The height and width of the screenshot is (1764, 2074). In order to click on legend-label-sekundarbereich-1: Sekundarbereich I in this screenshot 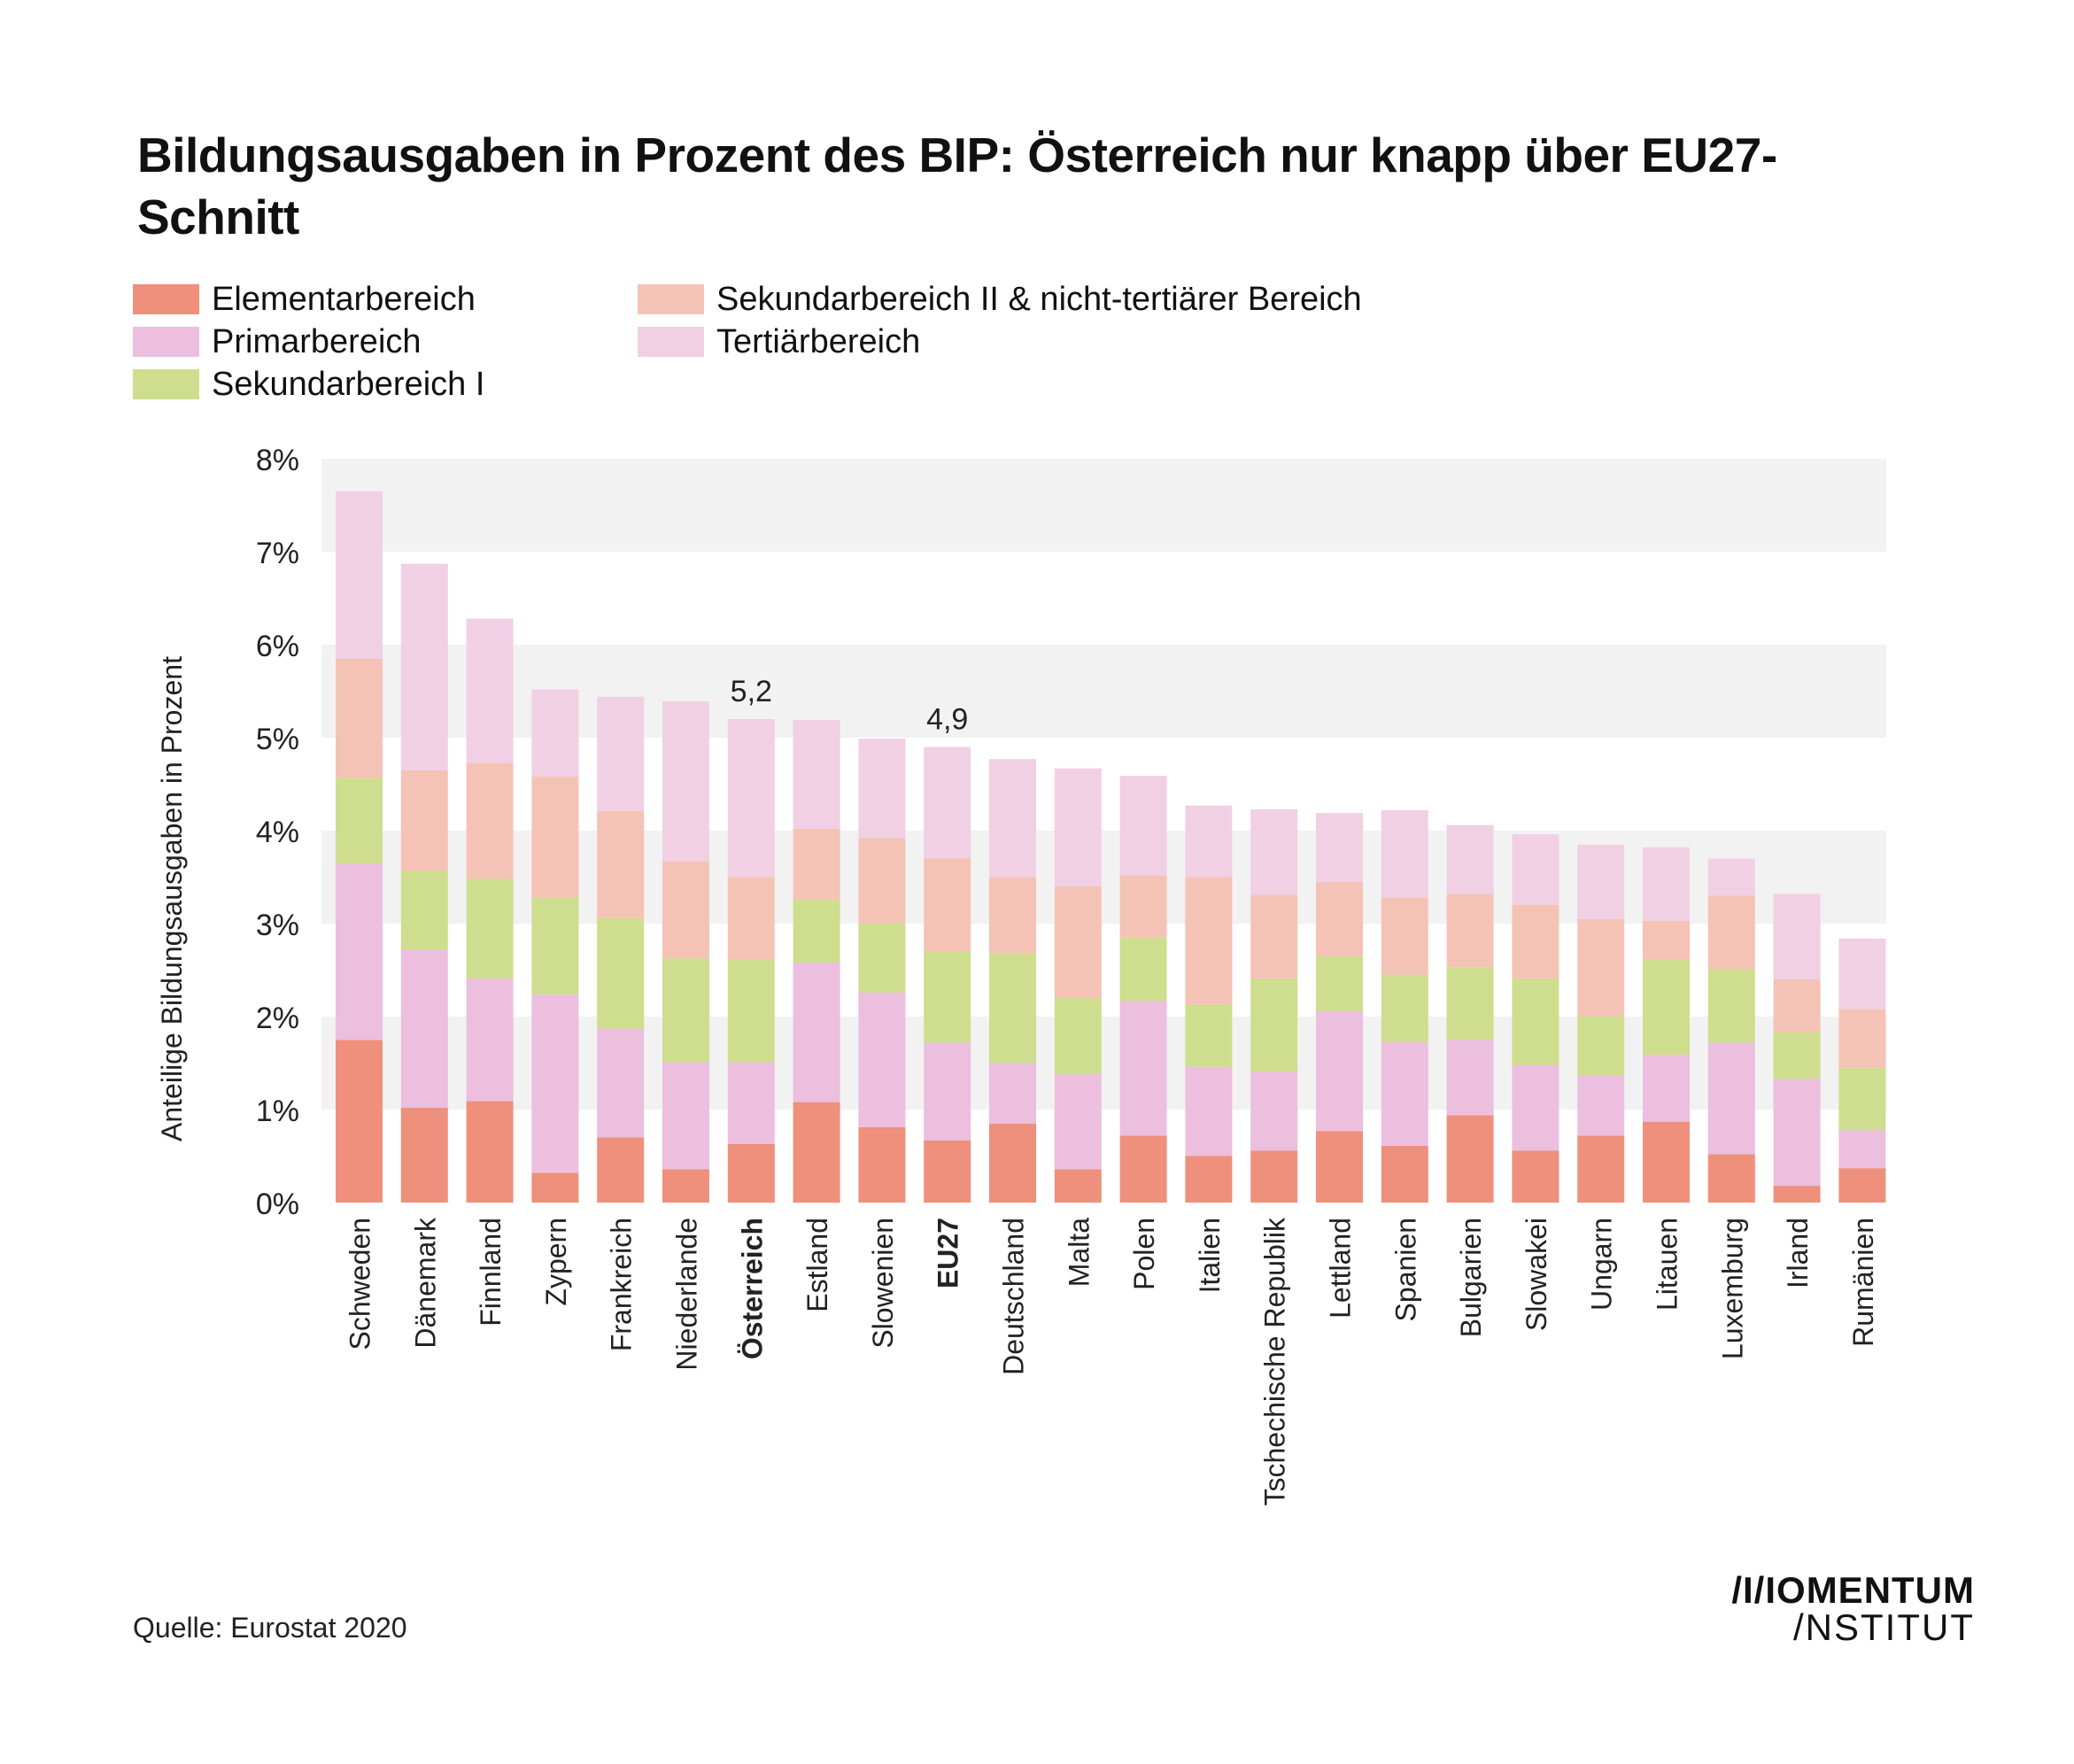, I will do `click(348, 384)`.